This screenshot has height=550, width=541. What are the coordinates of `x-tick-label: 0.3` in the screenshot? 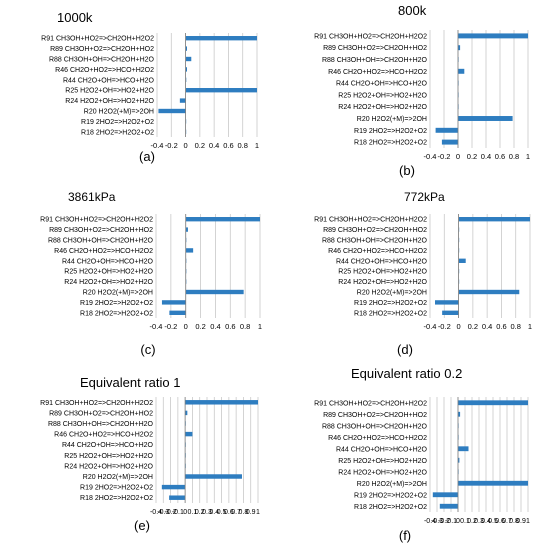 It's located at (207, 512).